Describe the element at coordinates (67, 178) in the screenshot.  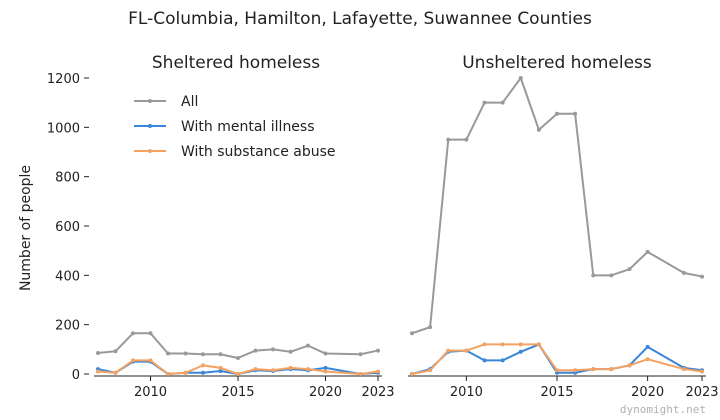
I see `y-tick-label: 800` at that location.